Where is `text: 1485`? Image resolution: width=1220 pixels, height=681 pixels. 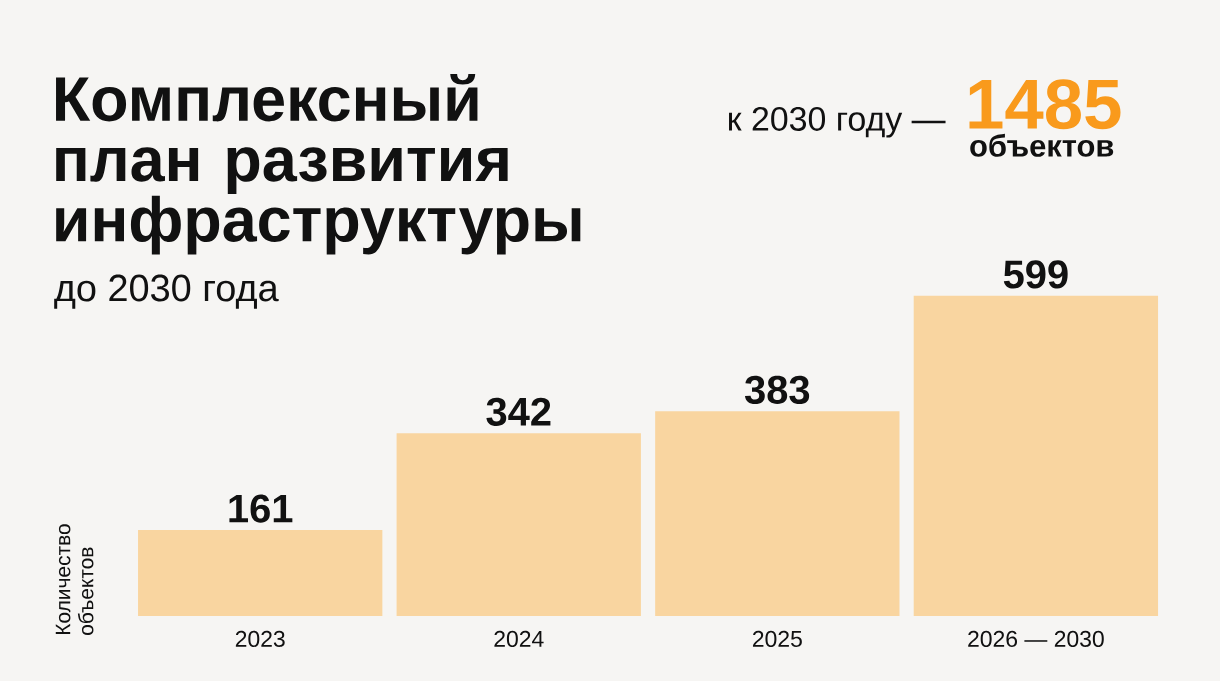
text: 1485 is located at coordinates (1045, 104).